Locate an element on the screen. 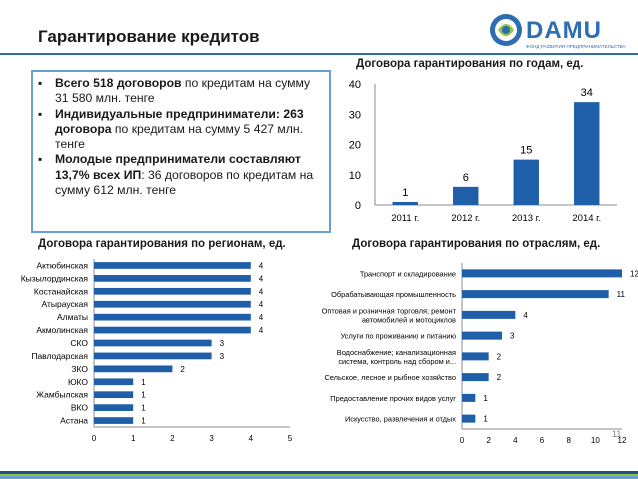 This screenshot has height=479, width=638. x-tick-label: 2012 г. is located at coordinates (465, 218).